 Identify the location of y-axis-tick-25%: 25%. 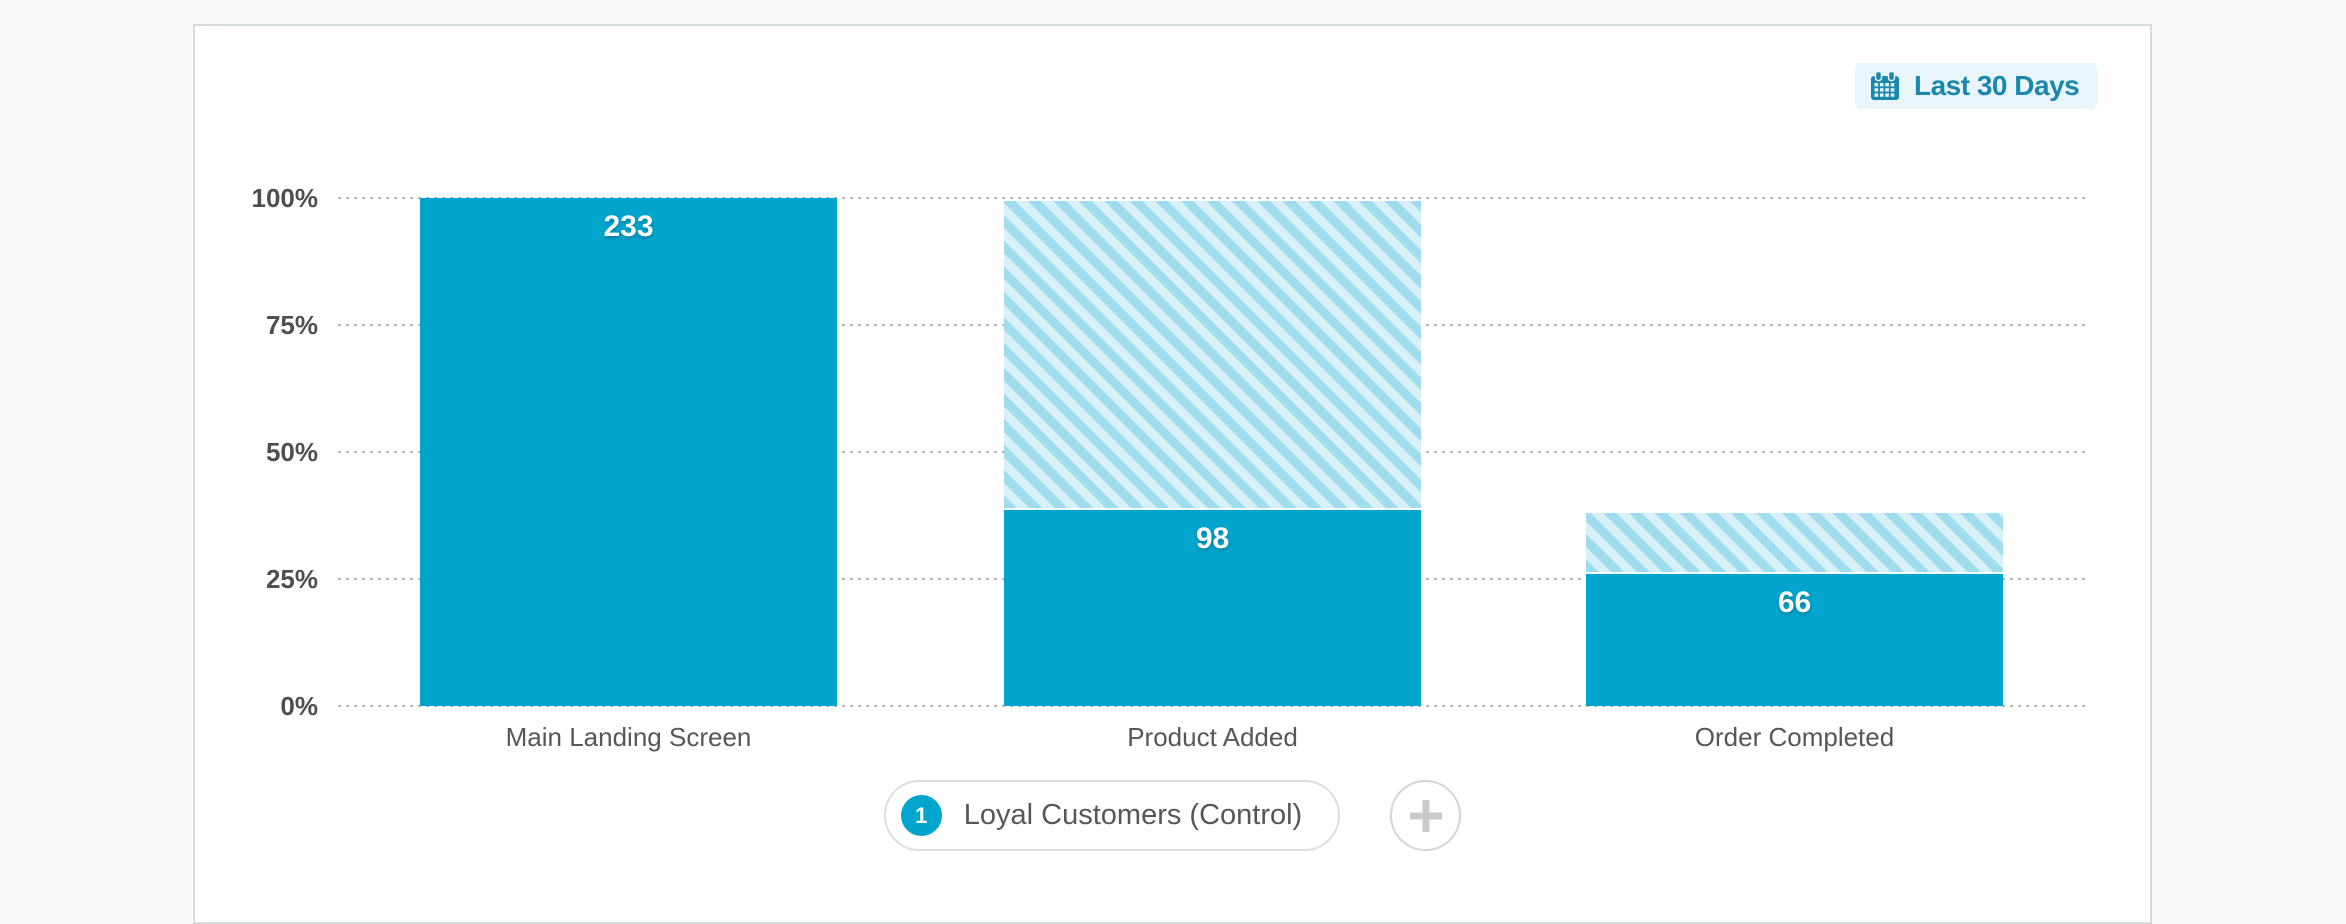
(291, 579).